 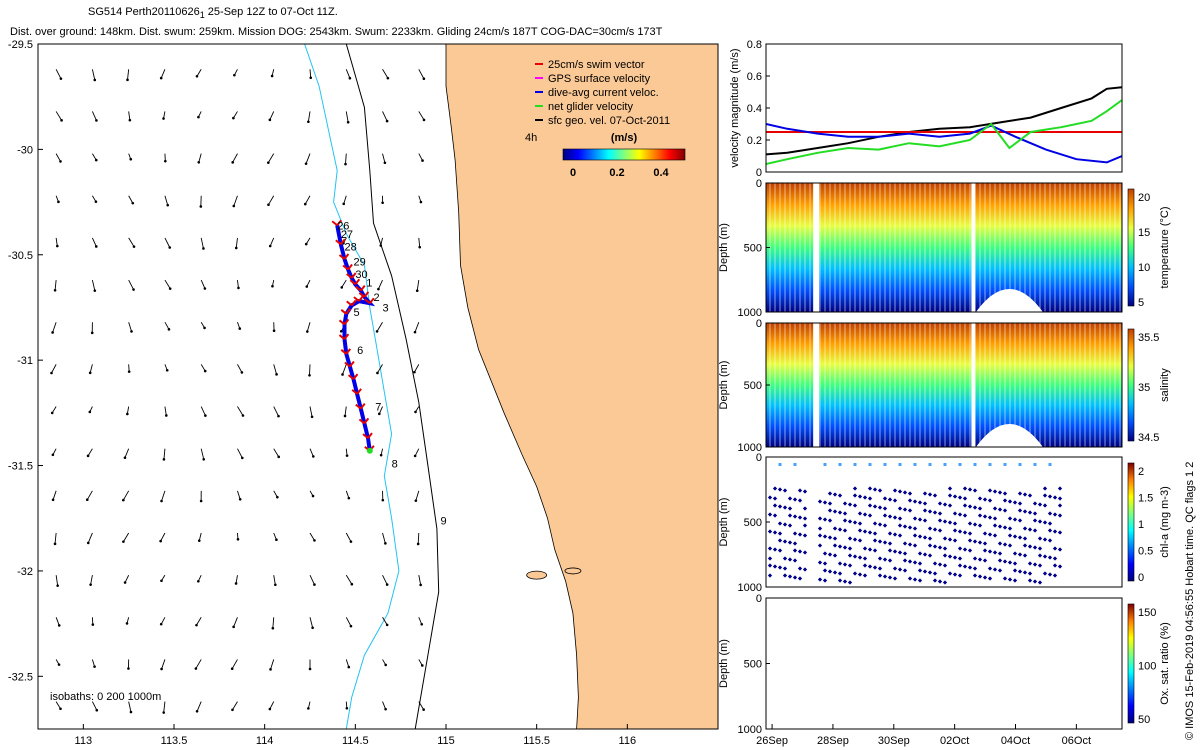 What do you see at coordinates (1141, 472) in the screenshot?
I see `section-colorbar-tick: 2` at bounding box center [1141, 472].